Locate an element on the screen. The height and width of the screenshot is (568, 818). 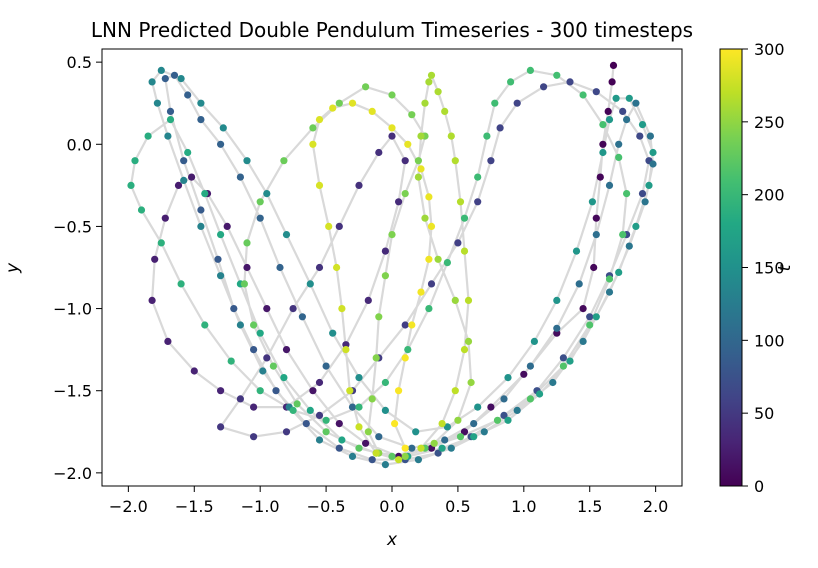
colorbar-label: t is located at coordinates (785, 267).